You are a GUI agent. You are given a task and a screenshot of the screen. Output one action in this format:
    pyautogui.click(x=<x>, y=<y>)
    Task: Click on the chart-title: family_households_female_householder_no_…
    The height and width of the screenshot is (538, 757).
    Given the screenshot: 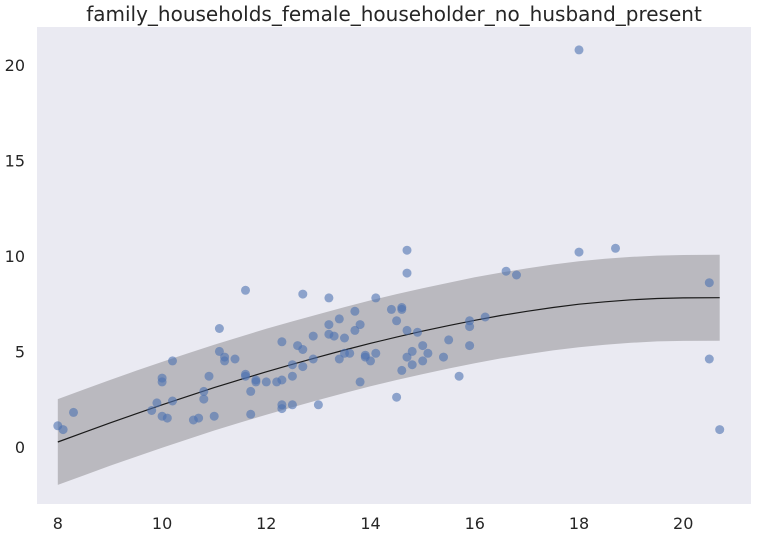 What is the action you would take?
    pyautogui.click(x=394, y=14)
    